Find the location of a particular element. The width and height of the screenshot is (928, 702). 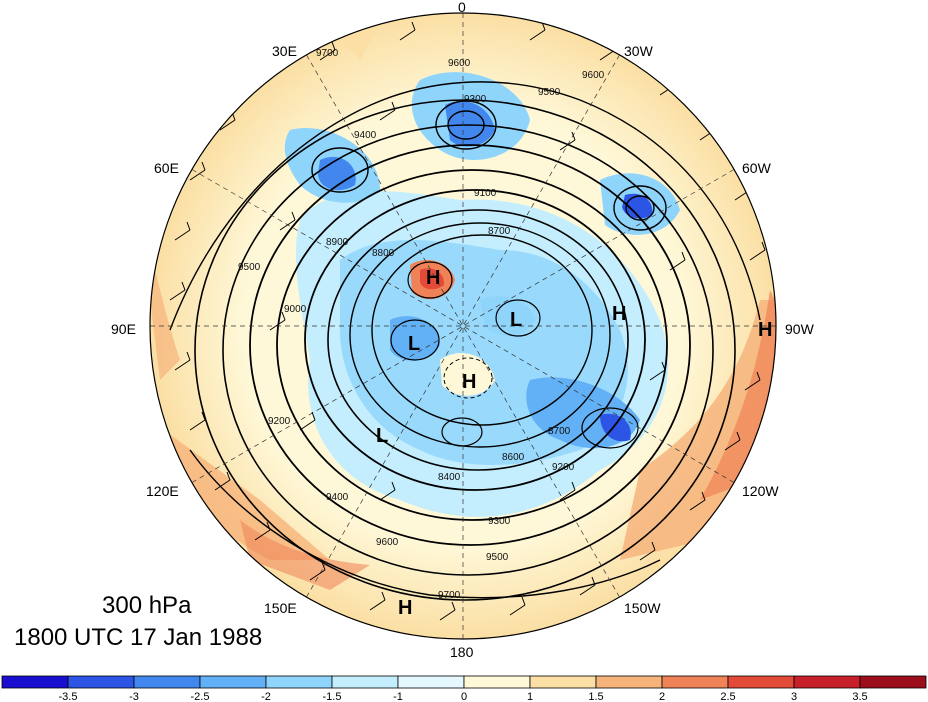

colorbar-tick-label: -2 is located at coordinates (266, 696).